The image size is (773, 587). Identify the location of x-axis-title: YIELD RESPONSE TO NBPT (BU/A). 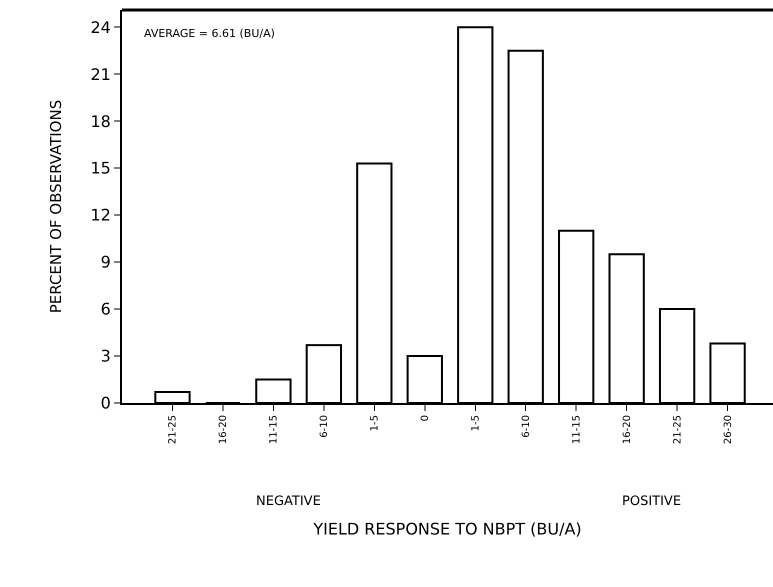
(447, 528).